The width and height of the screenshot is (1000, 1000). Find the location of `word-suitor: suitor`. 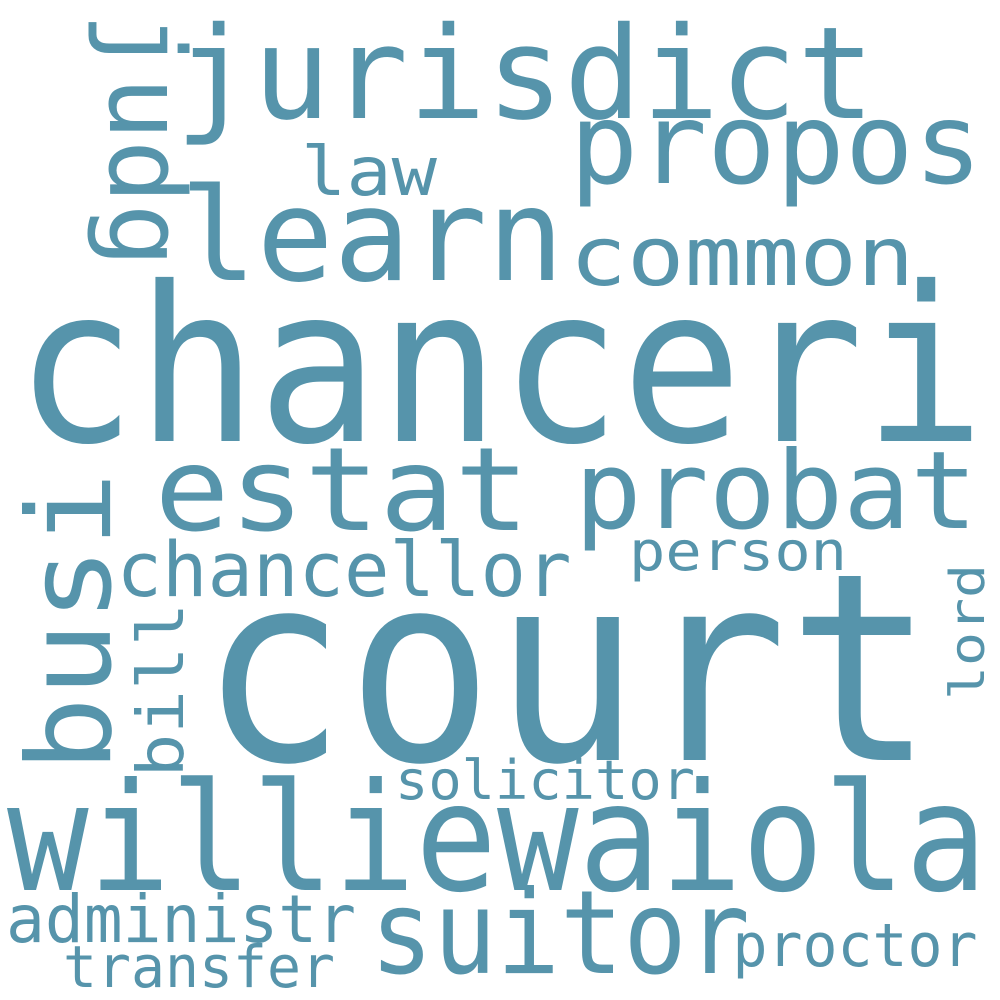

word-suitor: suitor is located at coordinates (560, 933).